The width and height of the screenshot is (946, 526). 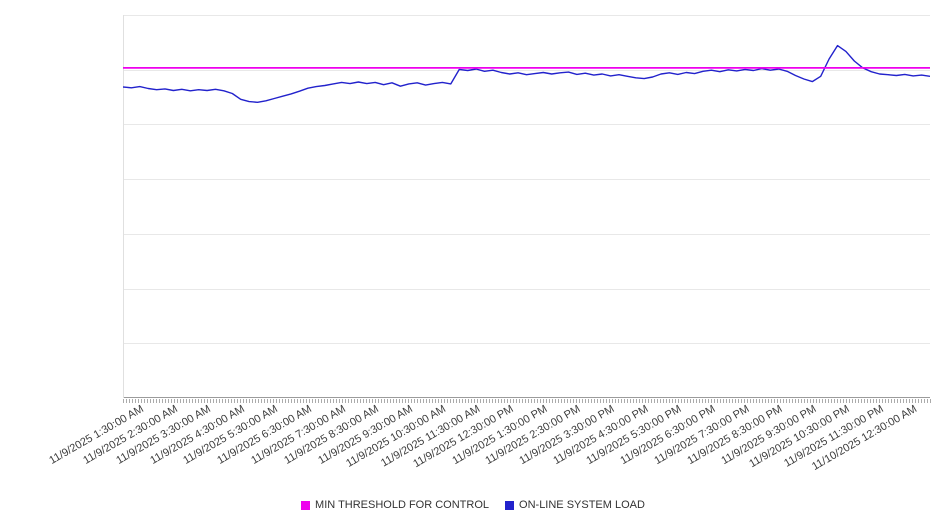 What do you see at coordinates (526, 73) in the screenshot?
I see `online-system-load-line` at bounding box center [526, 73].